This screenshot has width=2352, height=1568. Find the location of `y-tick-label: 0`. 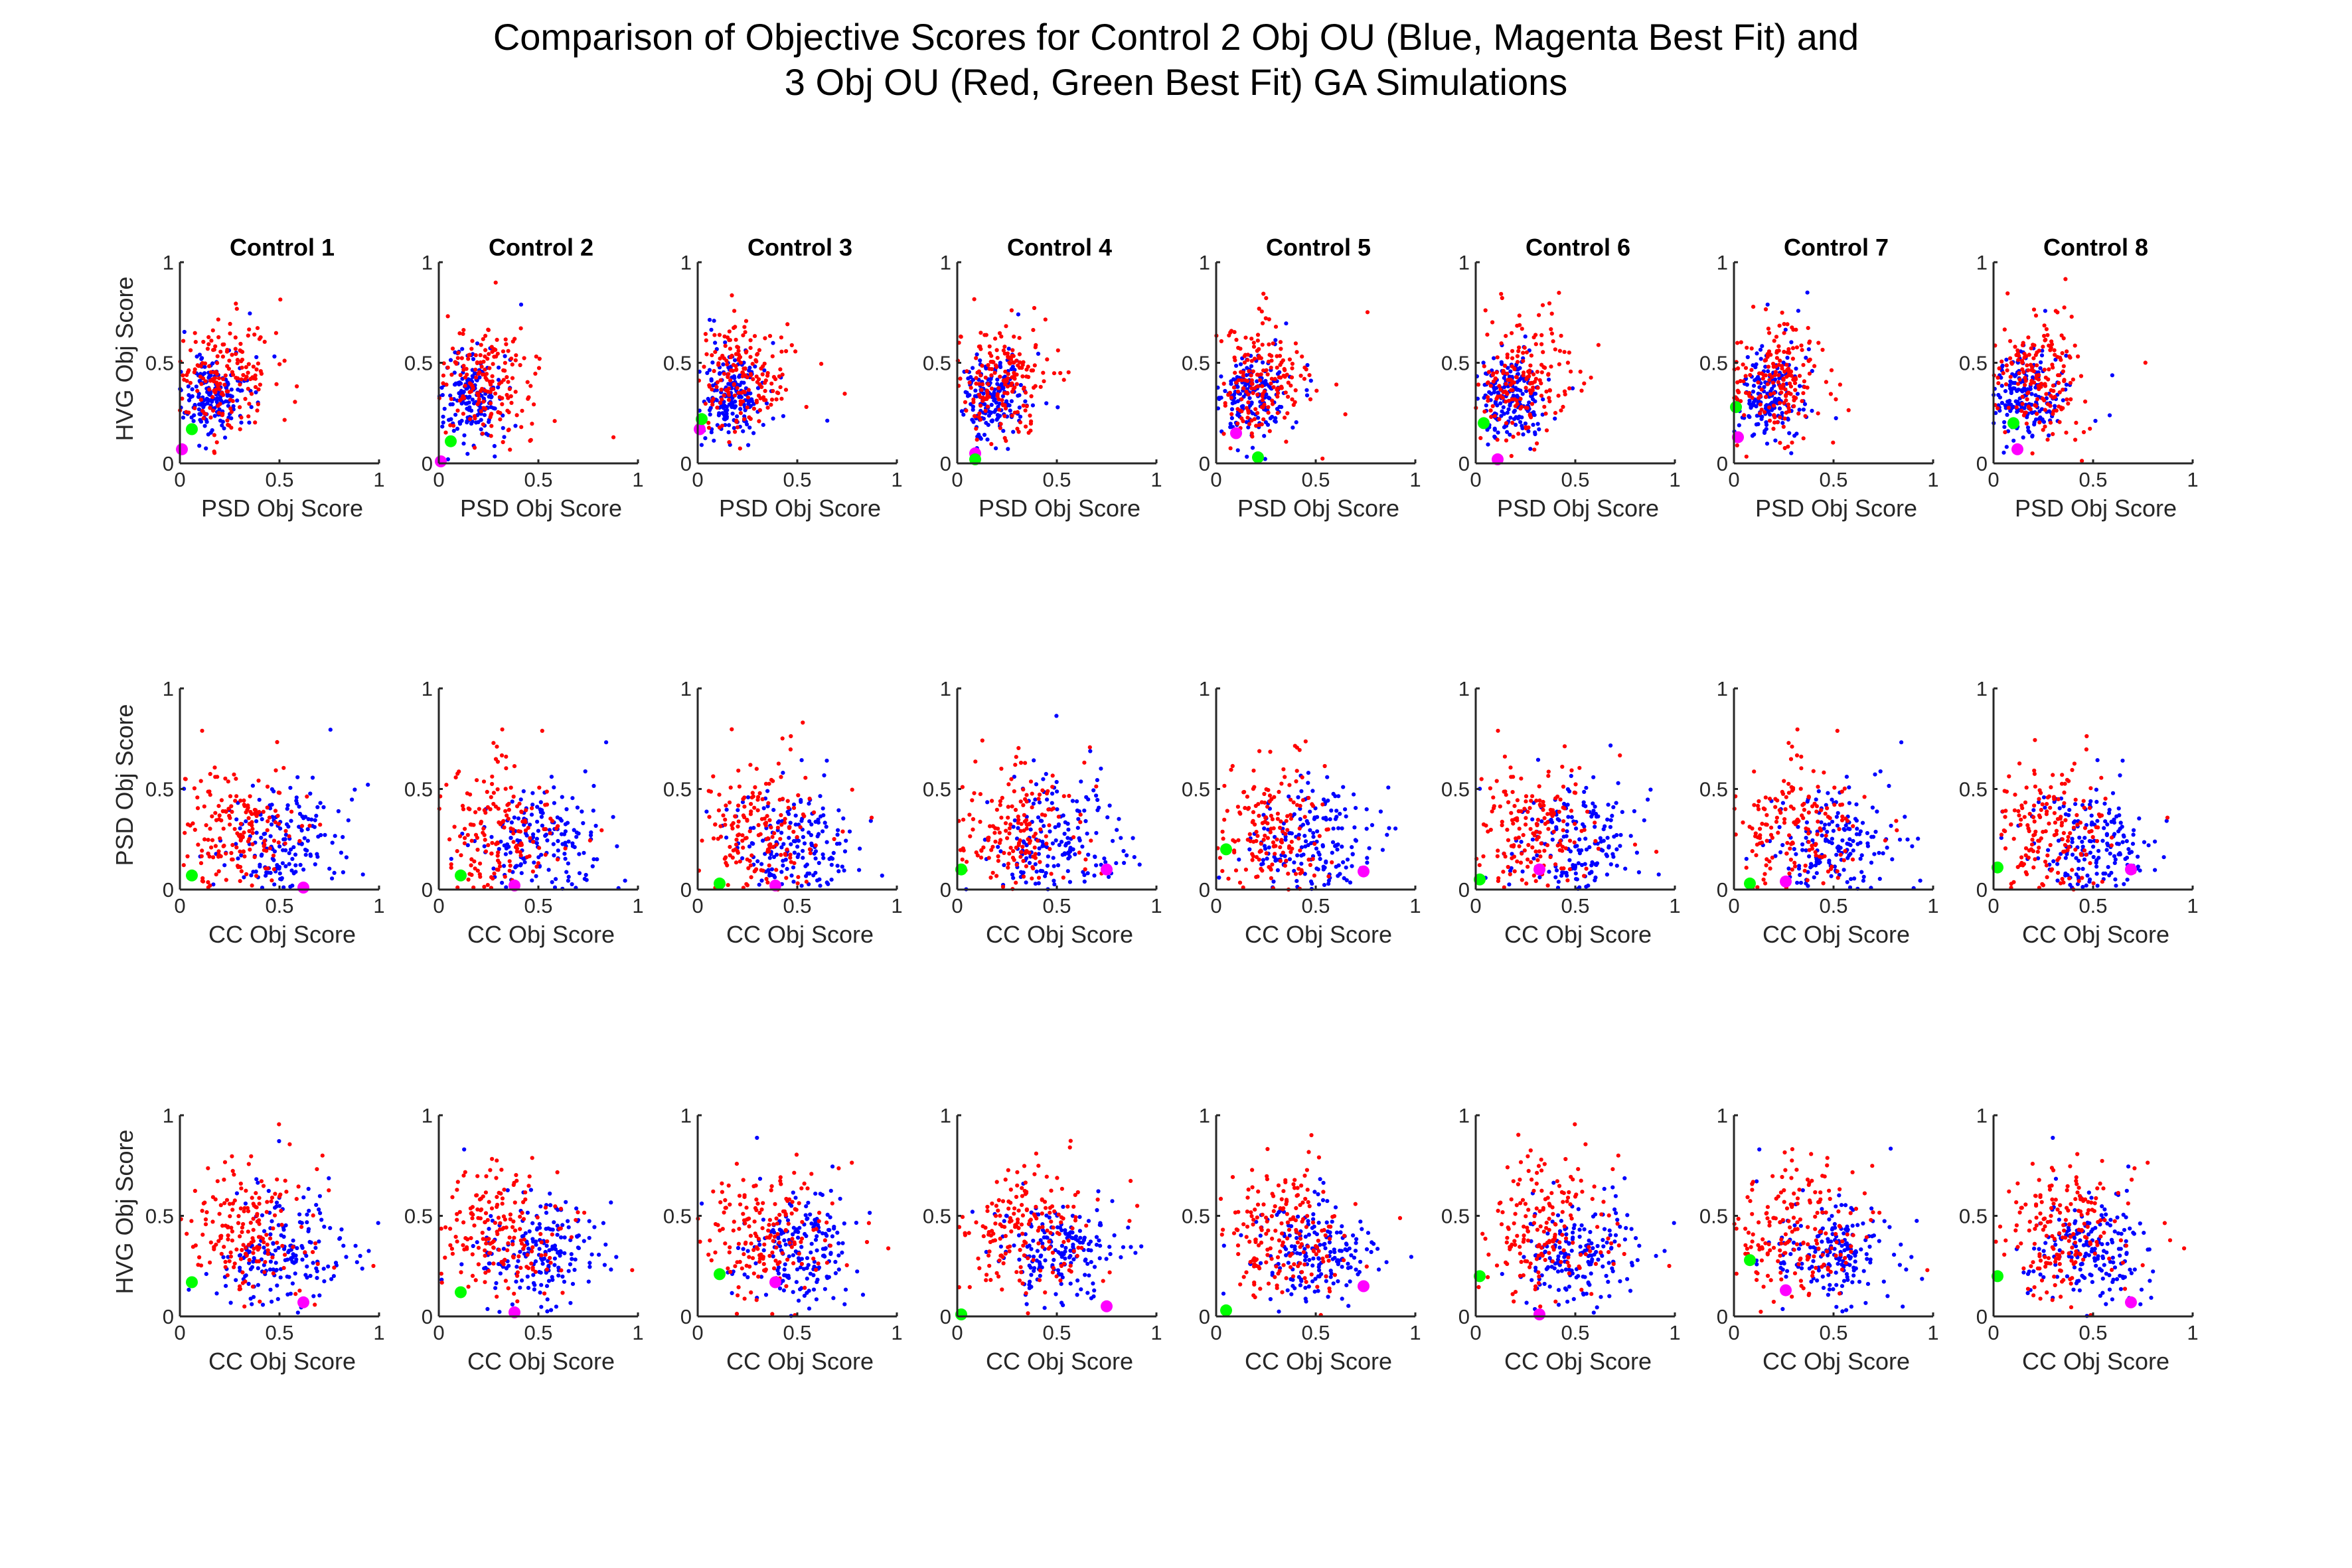

y-tick-label: 0 is located at coordinates (428, 890).